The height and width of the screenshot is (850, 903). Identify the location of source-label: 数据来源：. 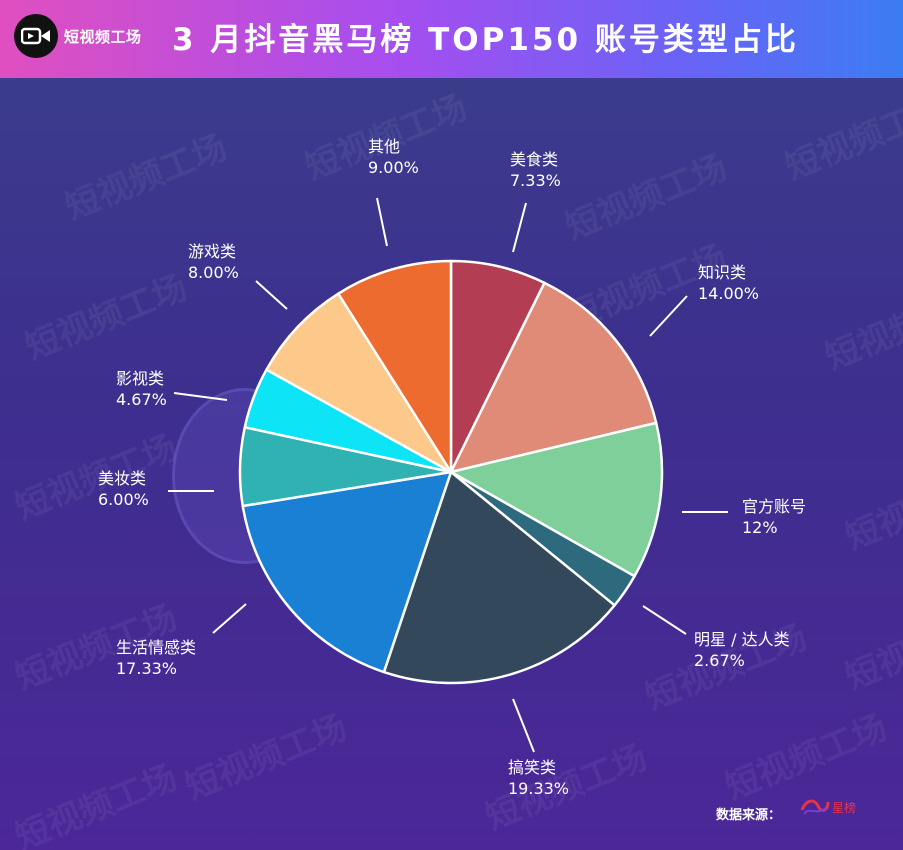
(749, 815).